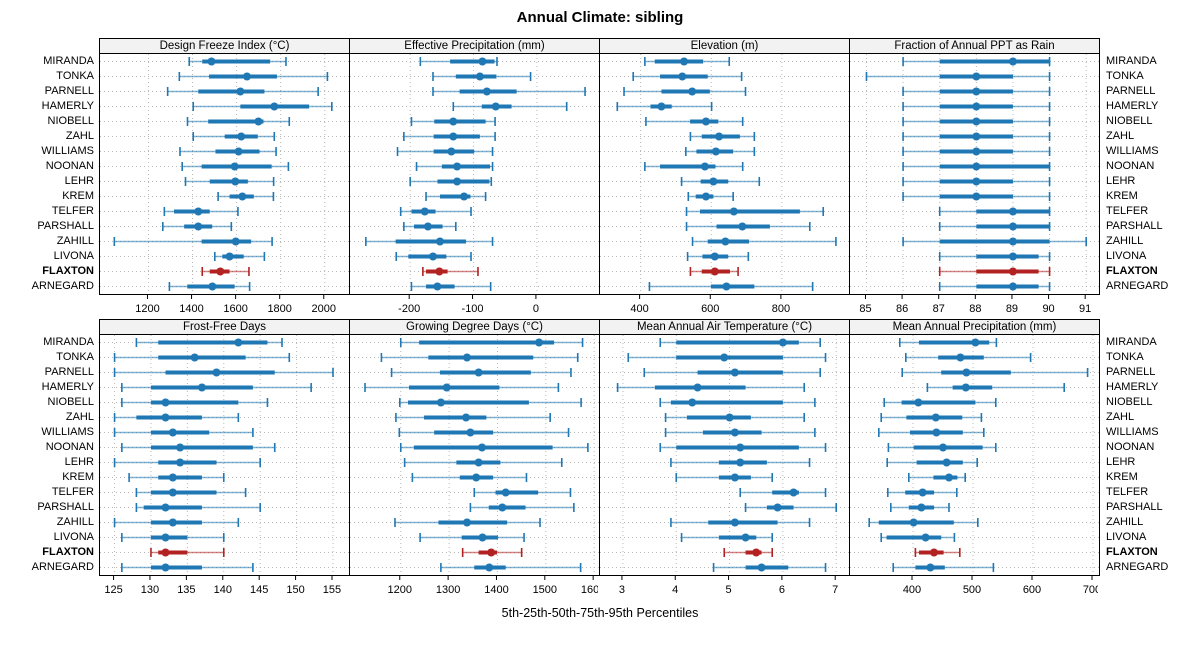 The height and width of the screenshot is (650, 1200). I want to click on panel-strip-label: Mean Annual Precipitation (mm), so click(974, 327).